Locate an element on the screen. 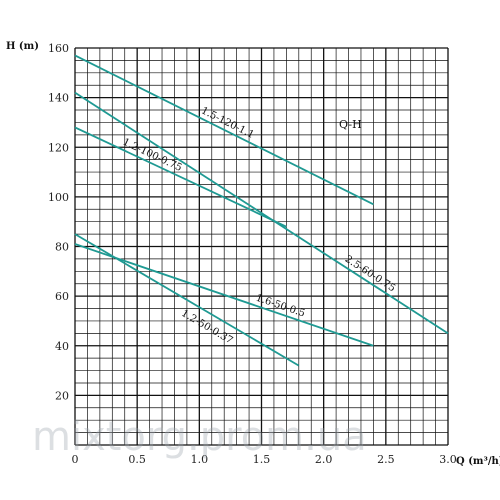 The height and width of the screenshot is (500, 500). y-axis-title: H (m) is located at coordinates (22, 46).